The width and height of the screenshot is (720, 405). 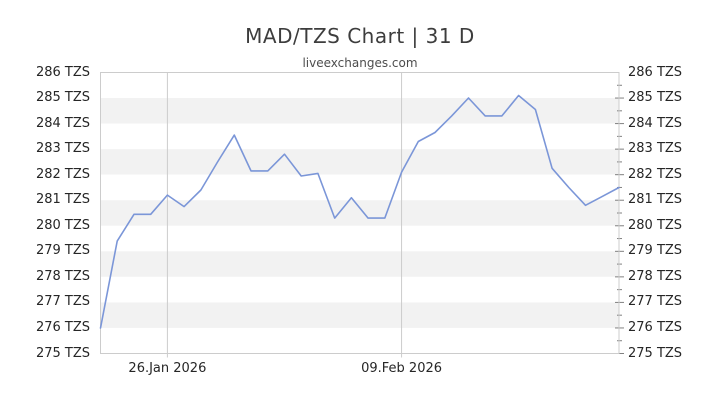 I want to click on x-tick-label: 09.Feb 2026, so click(x=402, y=368).